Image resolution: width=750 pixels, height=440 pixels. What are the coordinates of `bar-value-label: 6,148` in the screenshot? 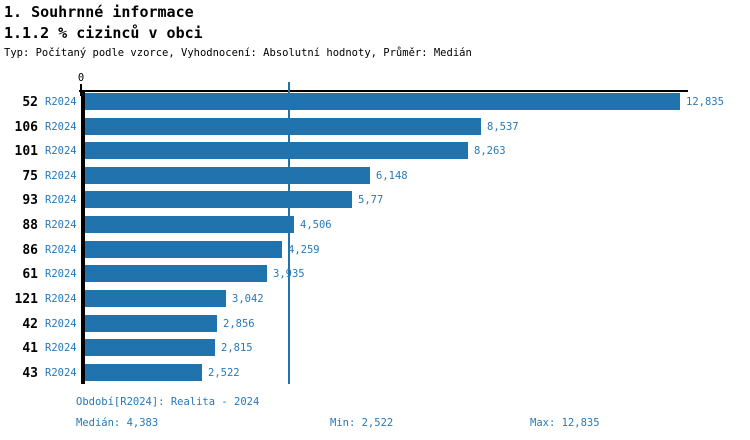 It's located at (392, 176).